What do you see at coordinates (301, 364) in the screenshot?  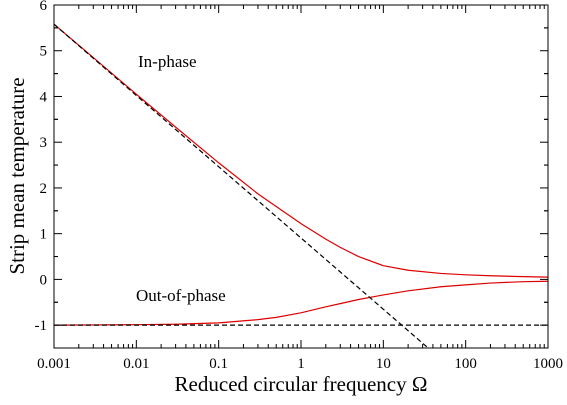 I see `x-tick-label: 1` at bounding box center [301, 364].